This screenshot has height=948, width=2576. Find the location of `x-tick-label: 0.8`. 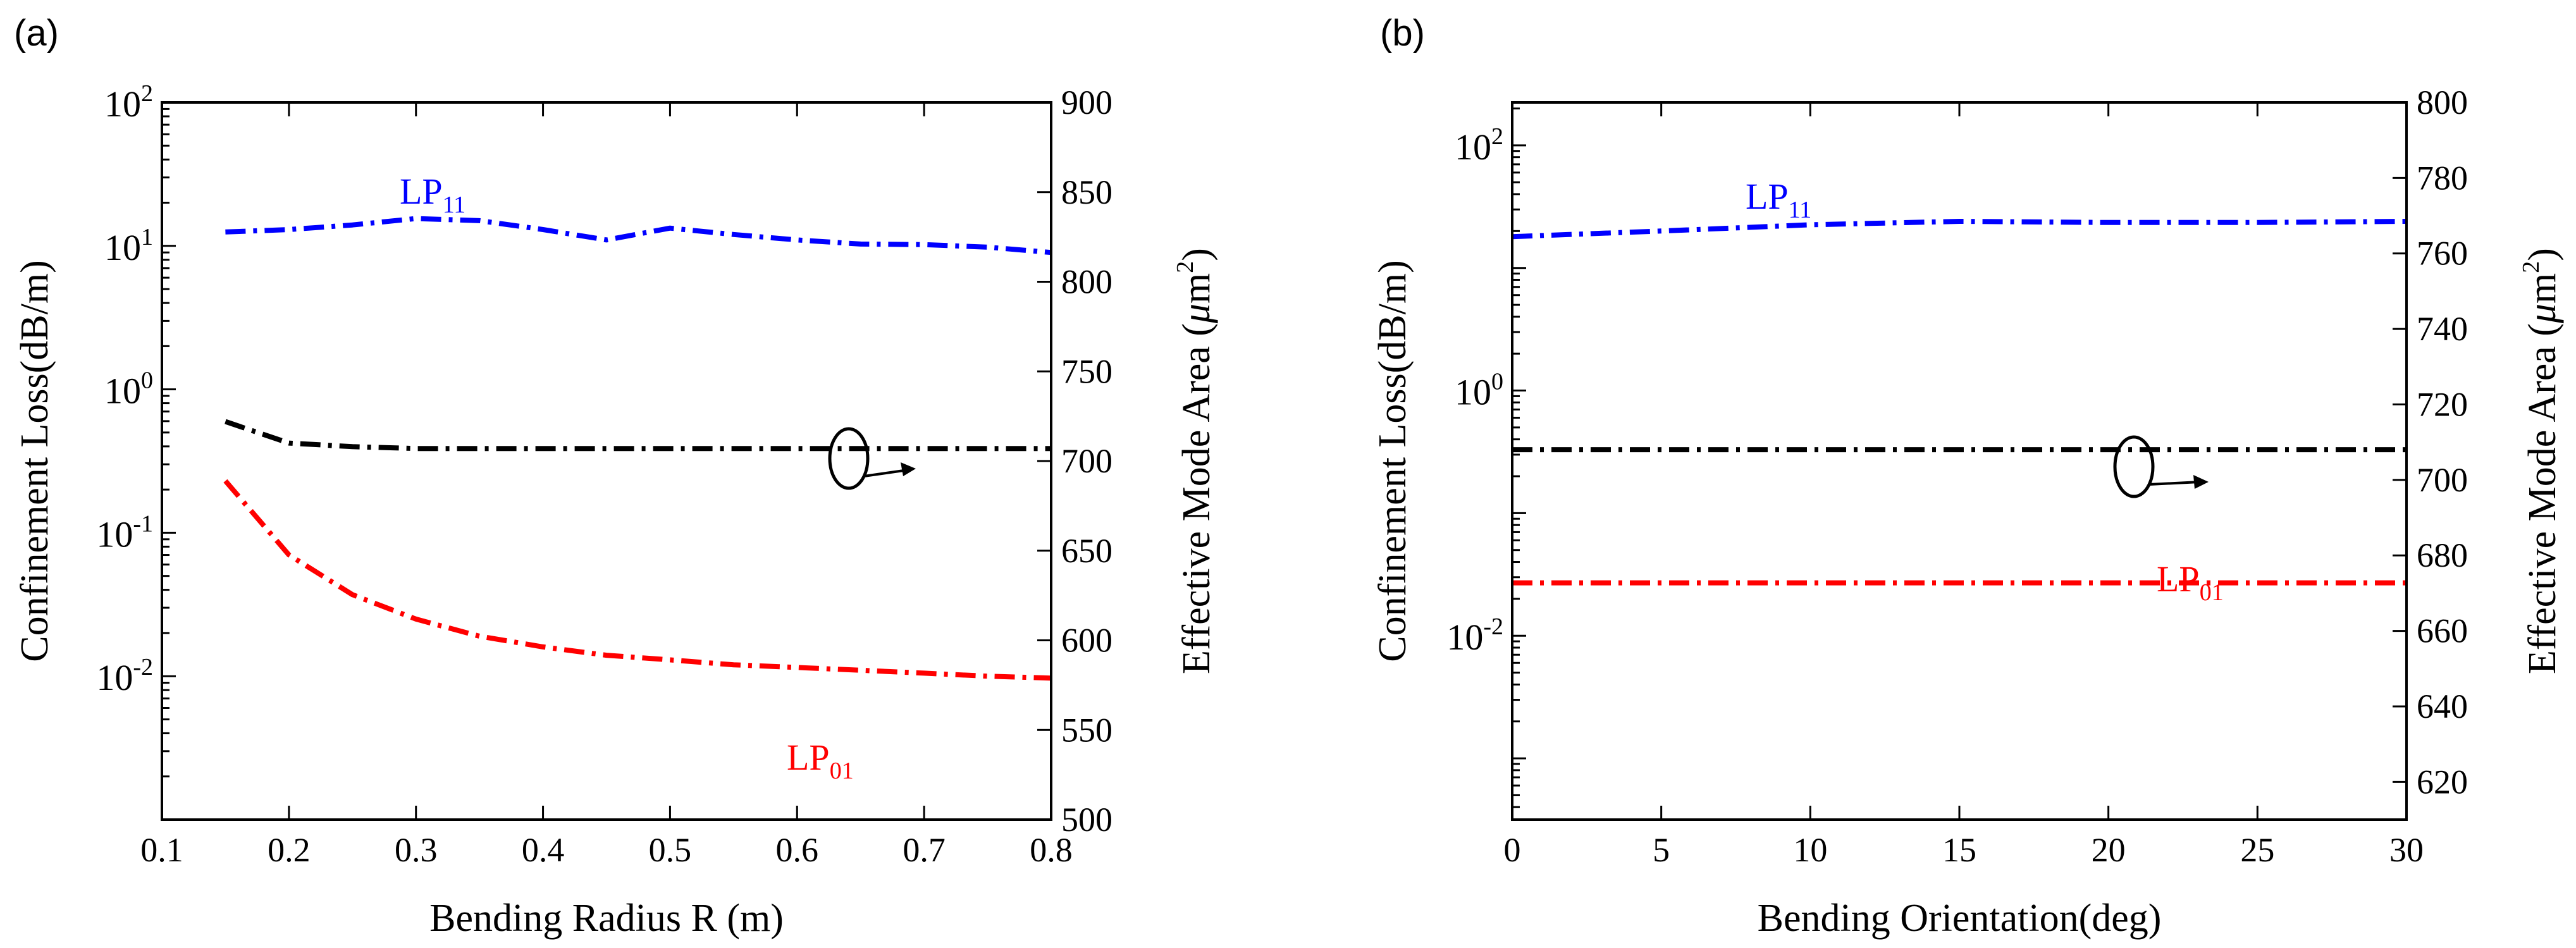

x-tick-label: 0.8 is located at coordinates (1051, 850).